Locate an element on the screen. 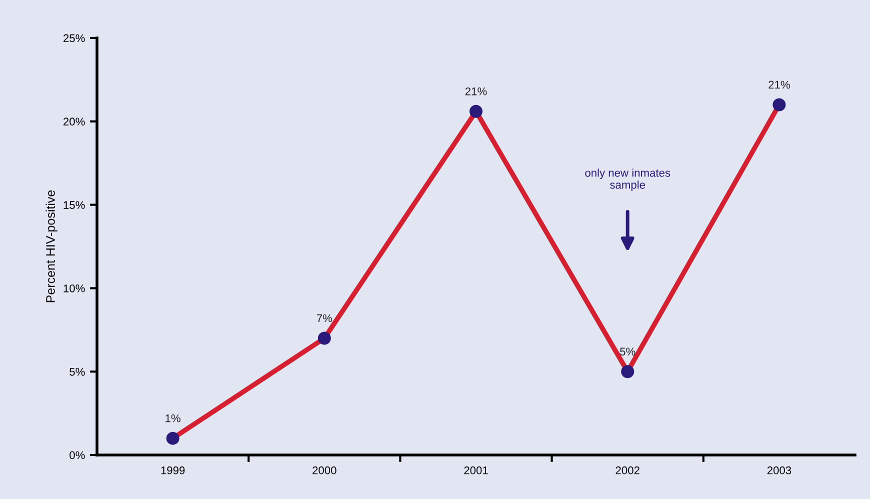 The height and width of the screenshot is (499, 870). x-tick-label: 2001 is located at coordinates (476, 470).